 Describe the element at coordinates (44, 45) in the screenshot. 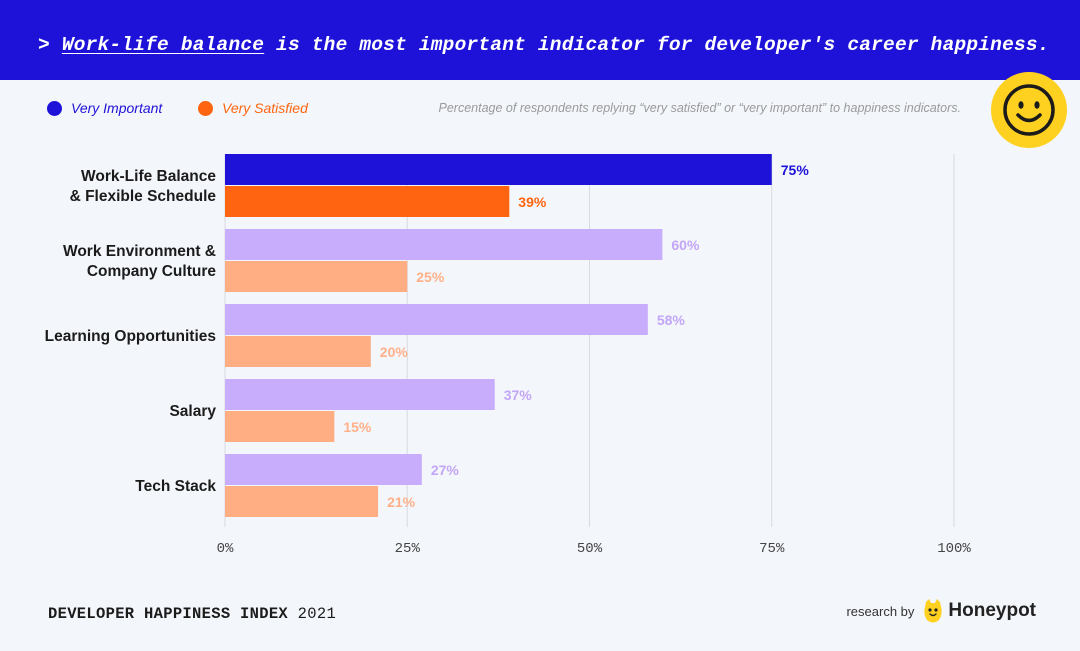

I see `headline-prefix: >` at that location.